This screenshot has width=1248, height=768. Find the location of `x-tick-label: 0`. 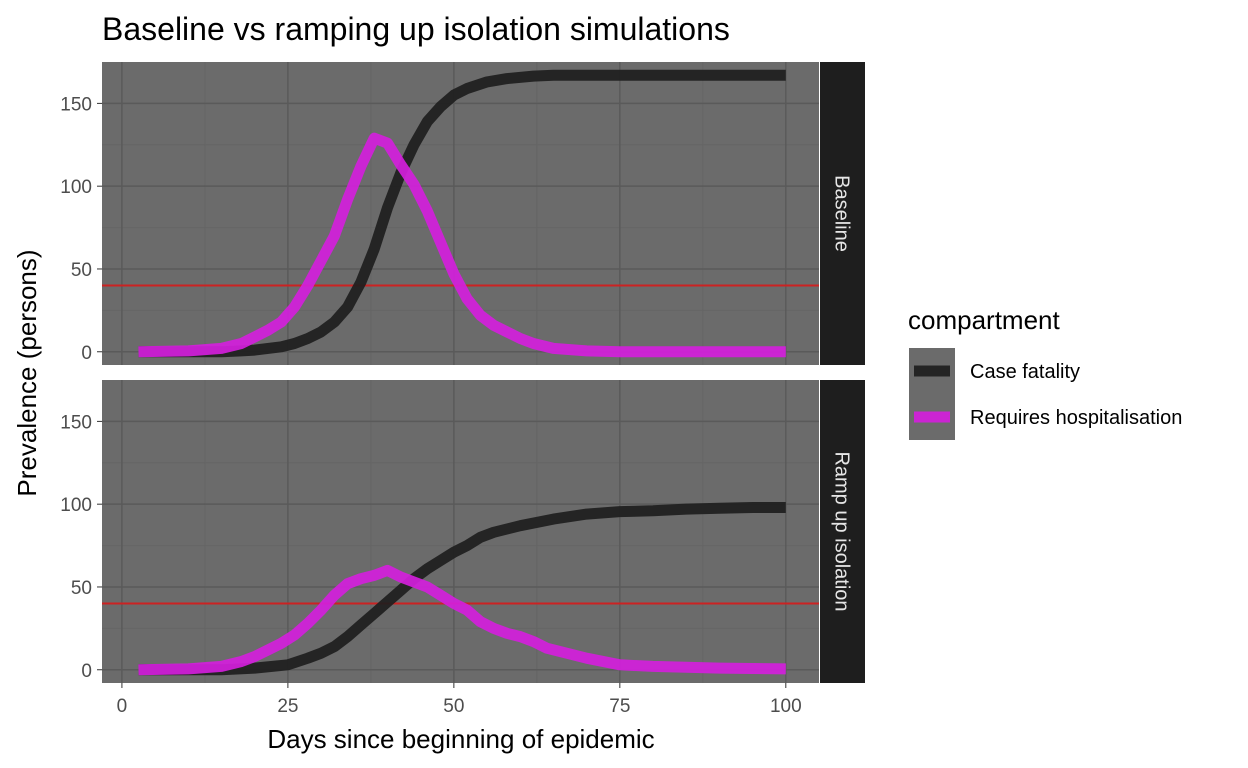

x-tick-label: 0 is located at coordinates (122, 706).